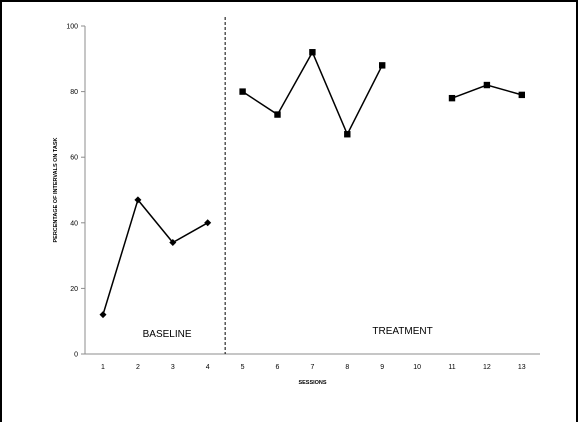 The image size is (578, 422). I want to click on y-tick-label: 0, so click(76, 355).